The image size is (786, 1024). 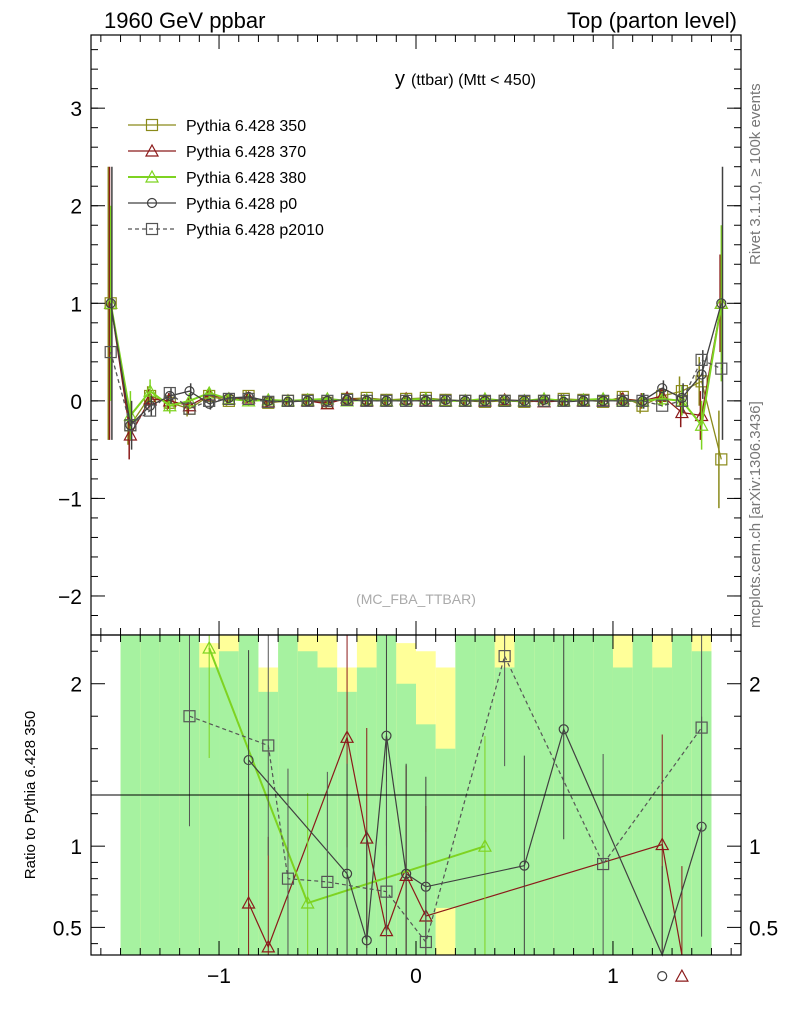 What do you see at coordinates (76, 109) in the screenshot?
I see `main-ytick-label: 3` at bounding box center [76, 109].